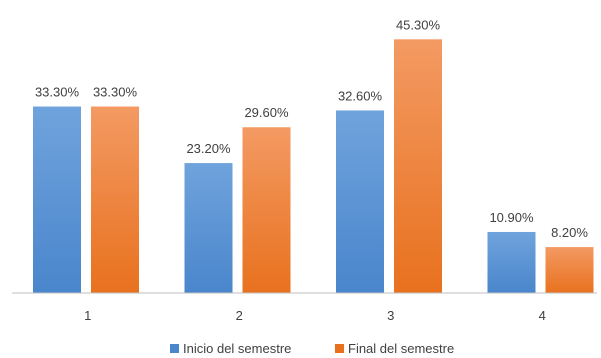 The height and width of the screenshot is (358, 601). I want to click on bar-series2-cat2, so click(266, 210).